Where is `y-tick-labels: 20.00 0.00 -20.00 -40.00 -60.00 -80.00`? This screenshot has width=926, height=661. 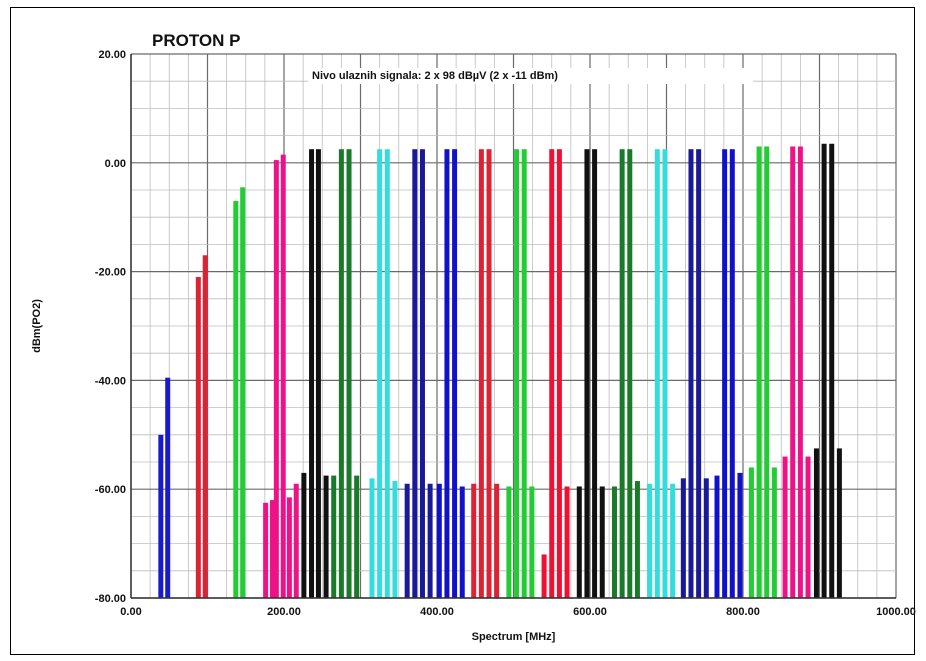
y-tick-labels: 20.00 0.00 -20.00 -40.00 -60.00 -80.00 is located at coordinates (110, 327).